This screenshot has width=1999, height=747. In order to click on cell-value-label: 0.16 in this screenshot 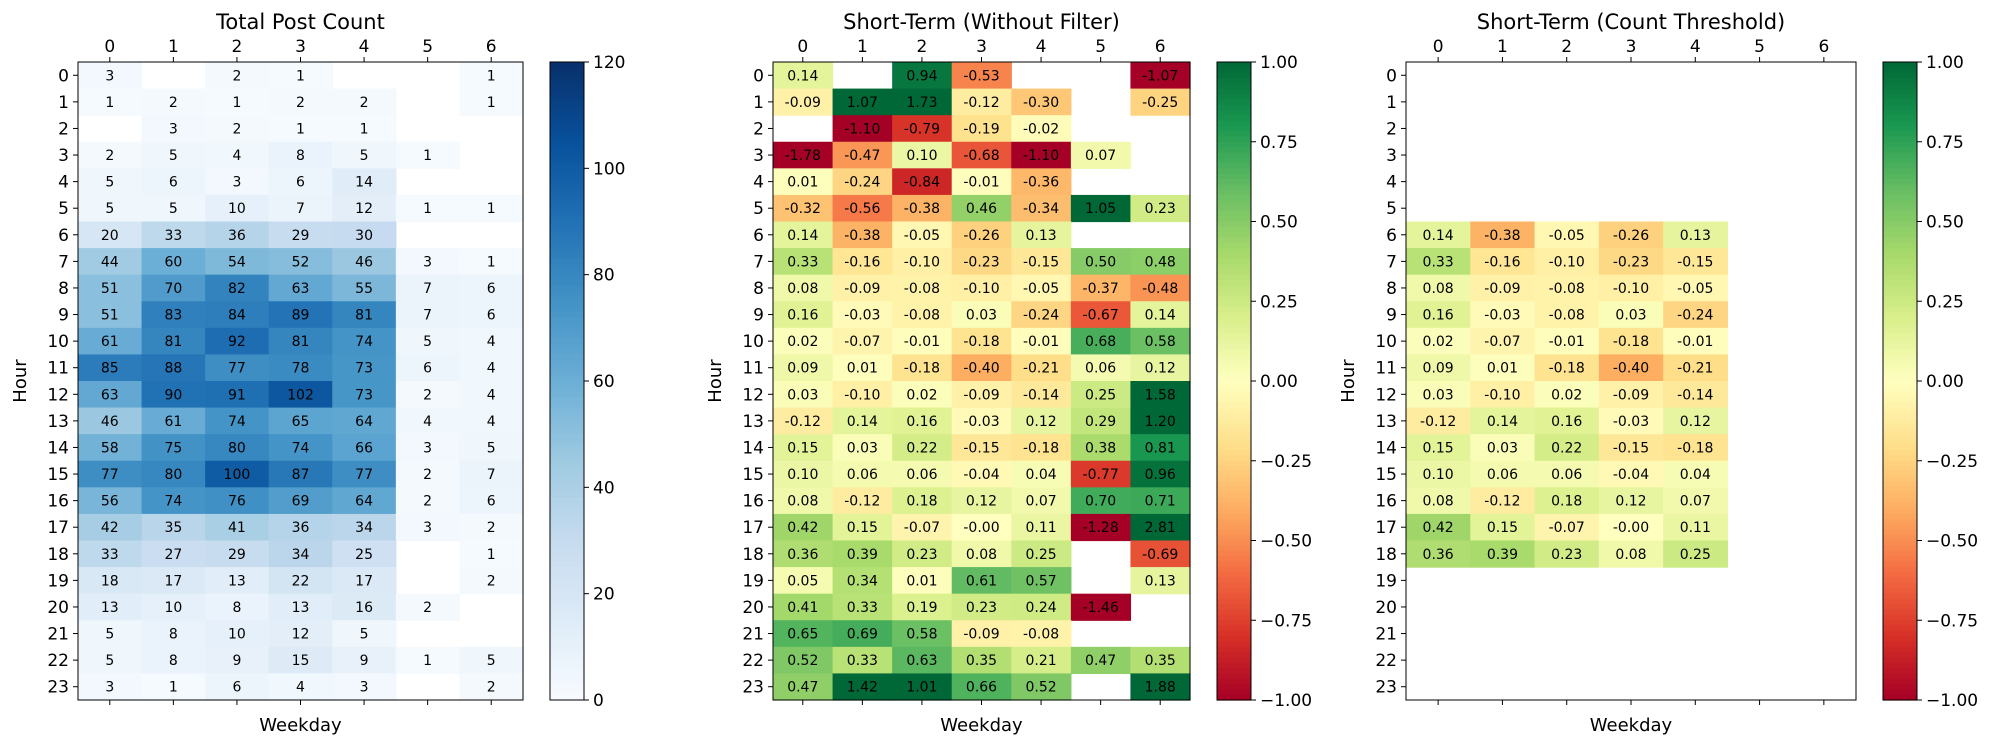, I will do `click(802, 316)`.